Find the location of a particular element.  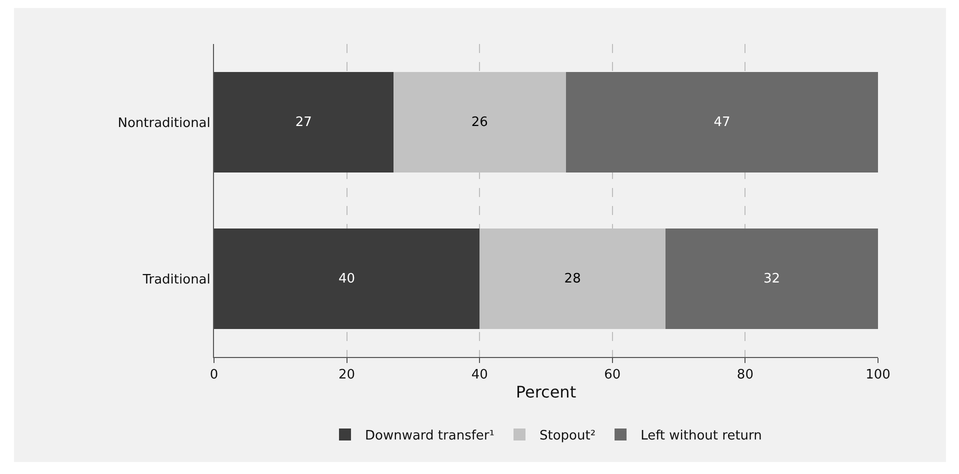

y-tick-label: Traditional is located at coordinates (176, 280).